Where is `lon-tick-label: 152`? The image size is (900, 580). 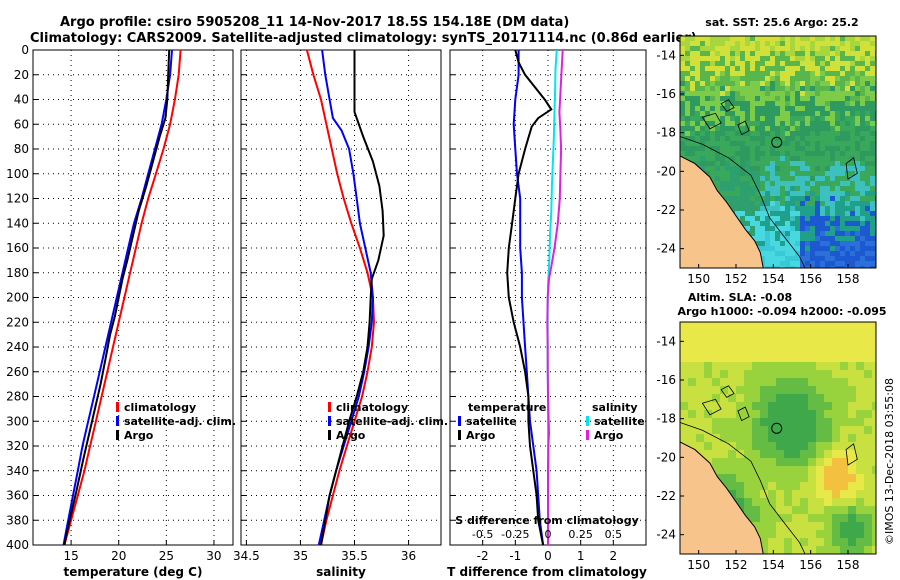 lon-tick-label: 152 is located at coordinates (736, 565).